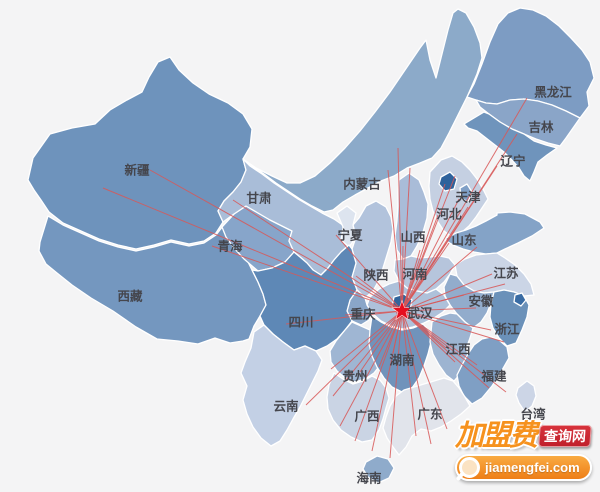  What do you see at coordinates (469, 467) in the screenshot?
I see `magnifier-icon` at bounding box center [469, 467].